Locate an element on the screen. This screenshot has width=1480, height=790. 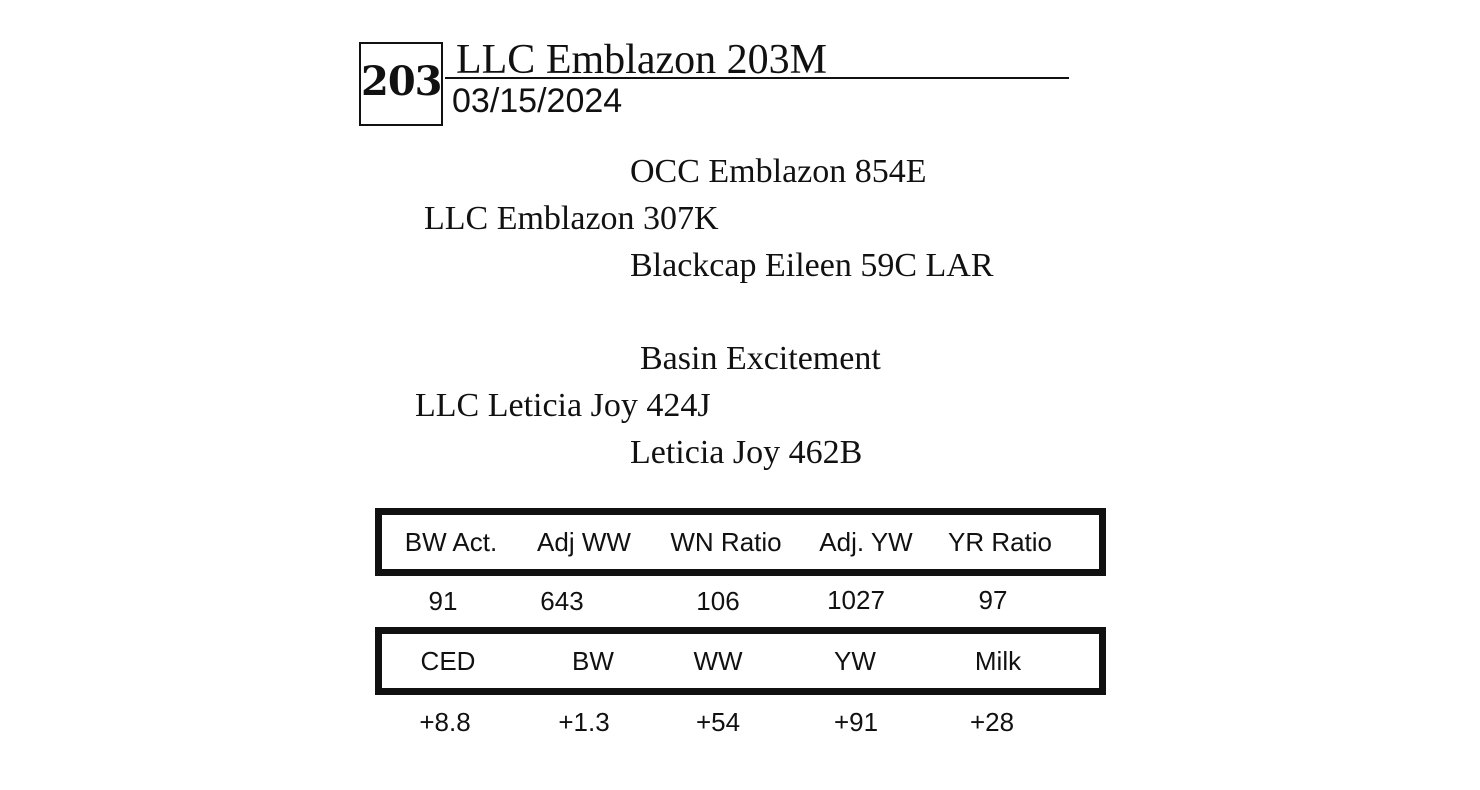
epd-value-milk: +28 is located at coordinates (992, 722).